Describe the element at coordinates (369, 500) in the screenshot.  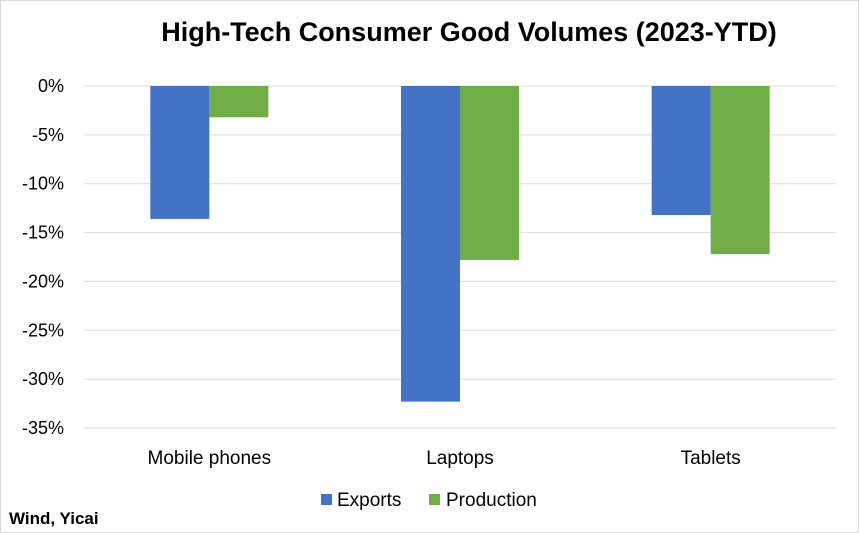
I see `legend-label-exports: Exports` at that location.